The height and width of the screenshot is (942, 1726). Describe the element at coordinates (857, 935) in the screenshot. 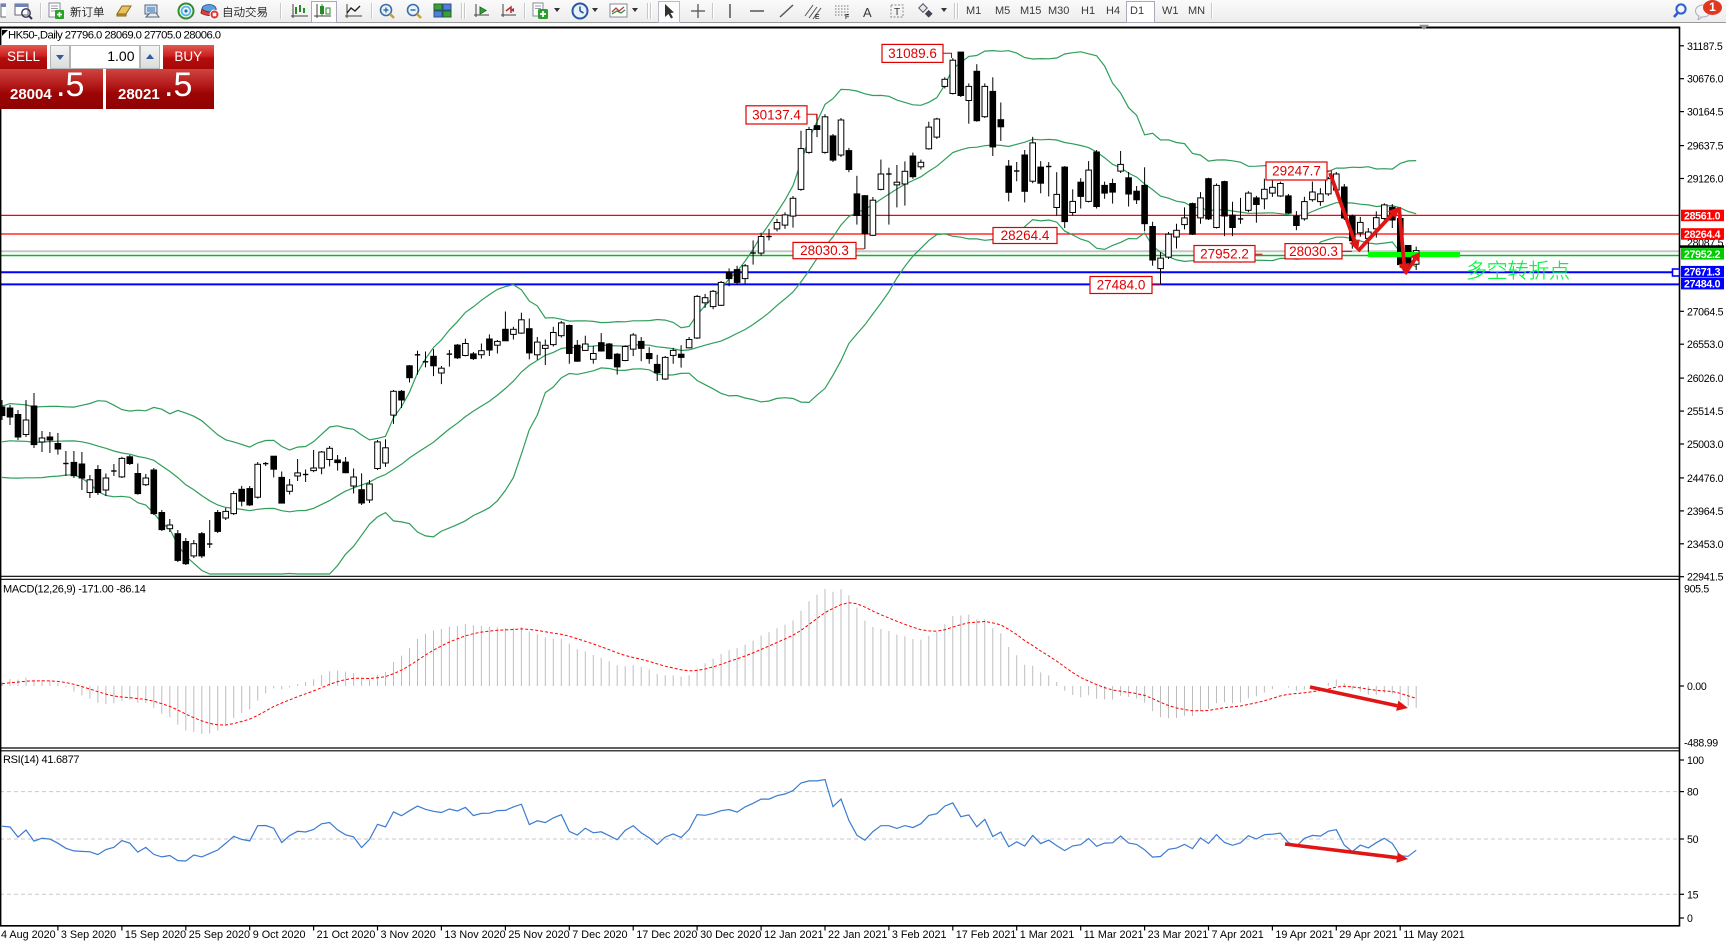

I see `svg-text: 22 Jan 2021` at that location.